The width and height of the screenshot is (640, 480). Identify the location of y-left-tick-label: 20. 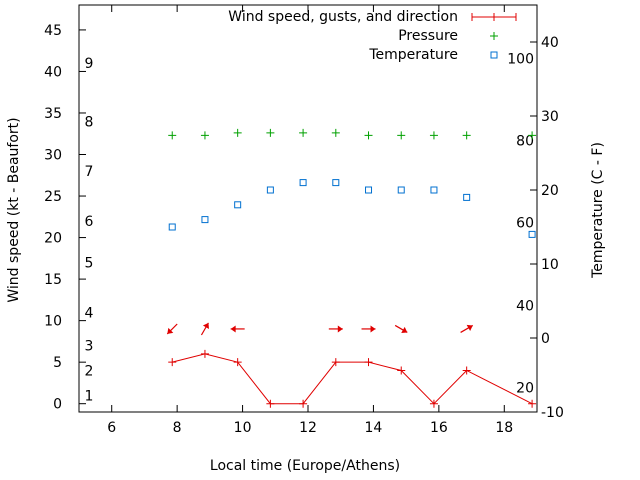
(53, 239).